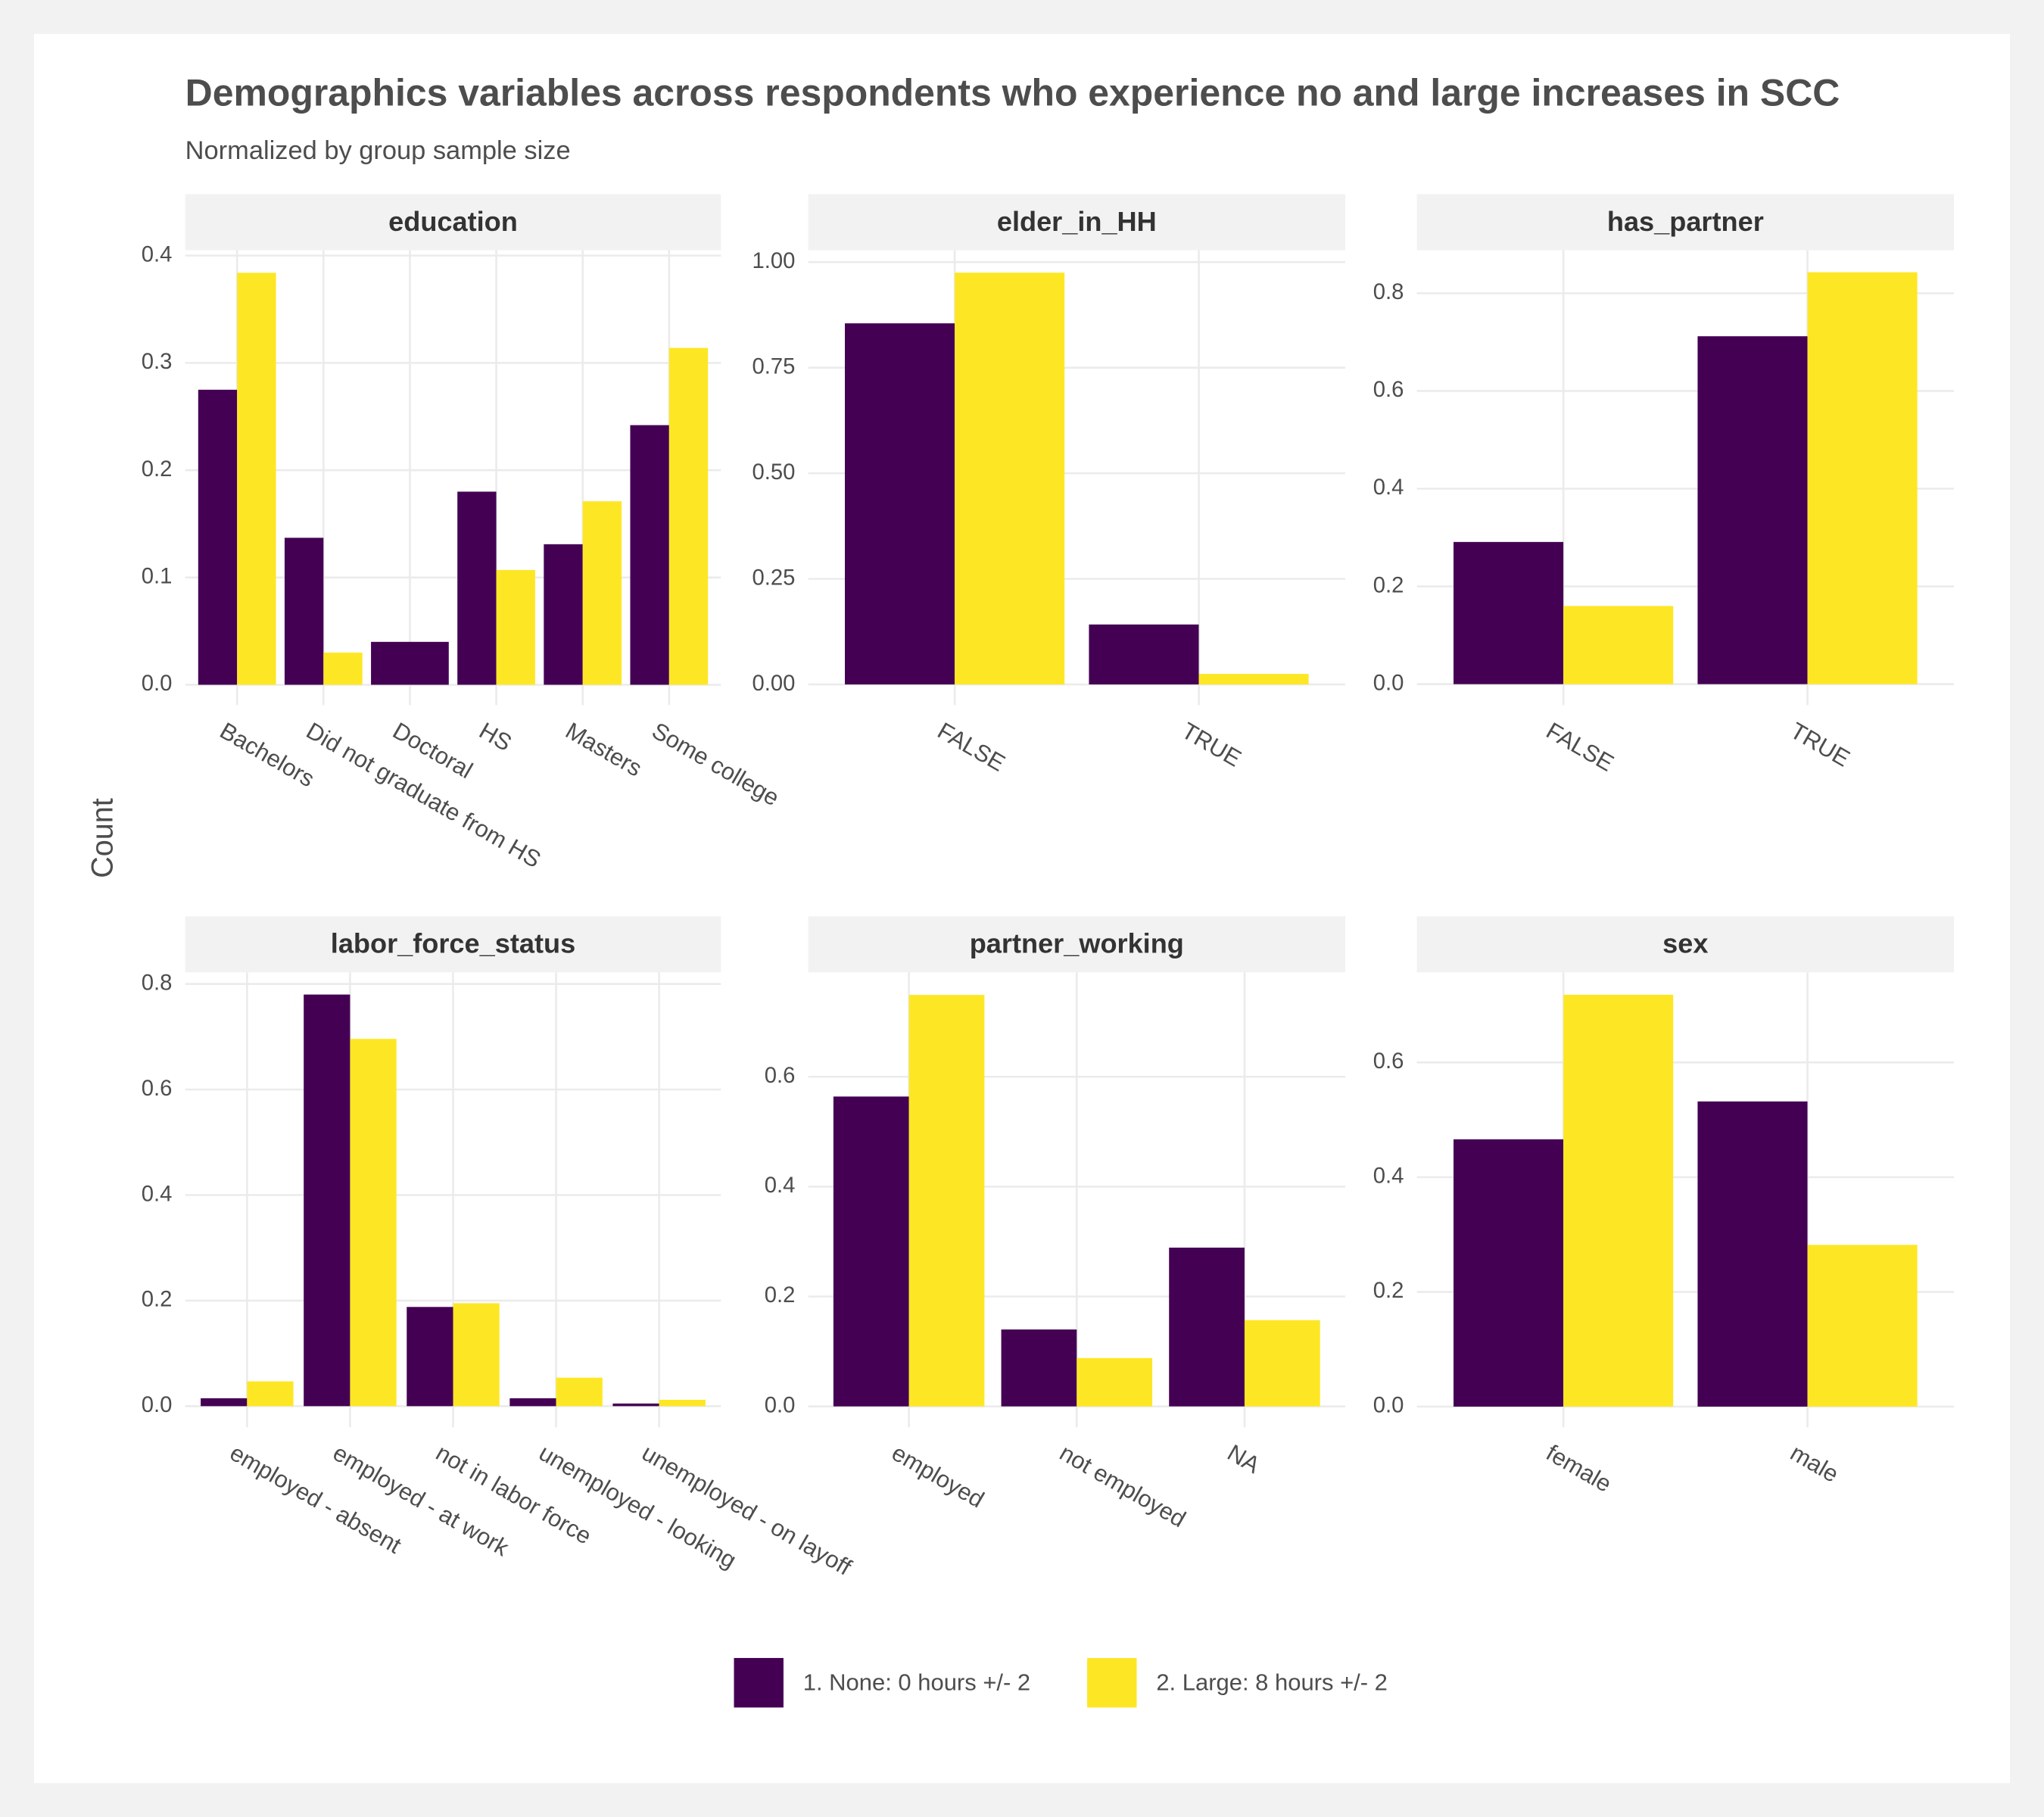 The image size is (2044, 1817). What do you see at coordinates (378, 150) in the screenshot?
I see `chart-subtitle: Normalized by group sample size` at bounding box center [378, 150].